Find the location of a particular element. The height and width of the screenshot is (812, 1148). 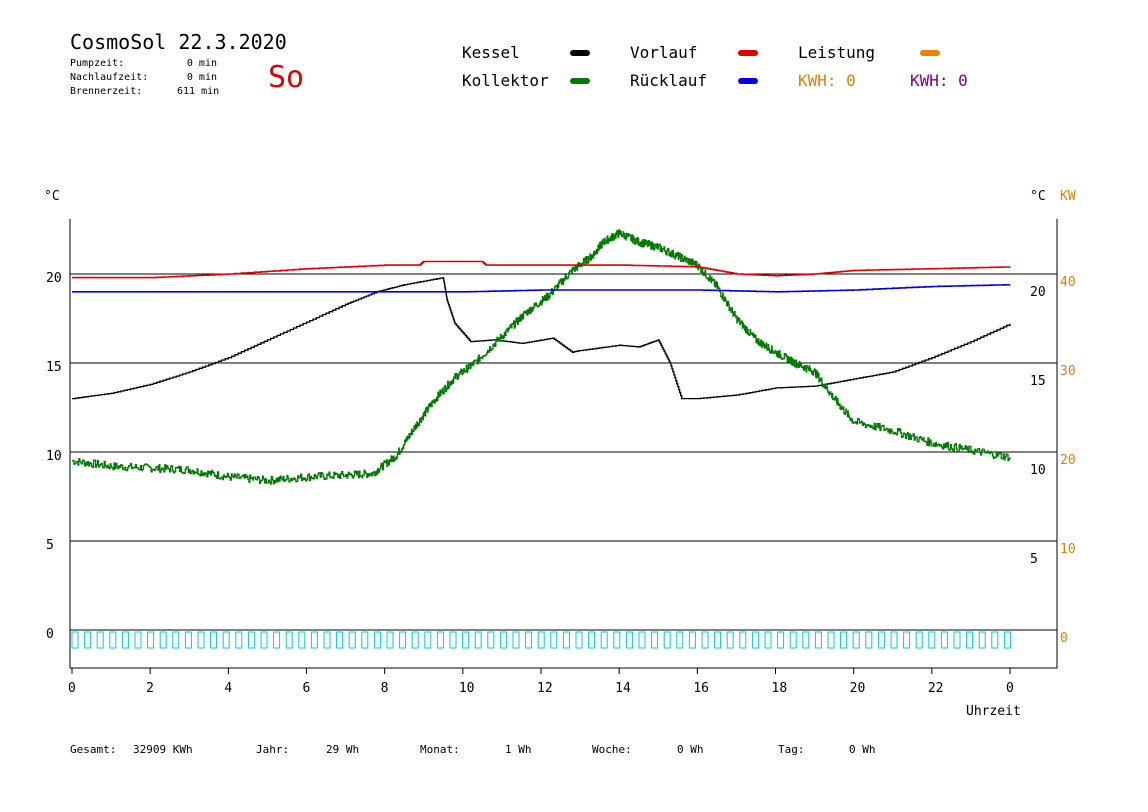

legend-ruecklauf-label: Rücklauf is located at coordinates (669, 80).